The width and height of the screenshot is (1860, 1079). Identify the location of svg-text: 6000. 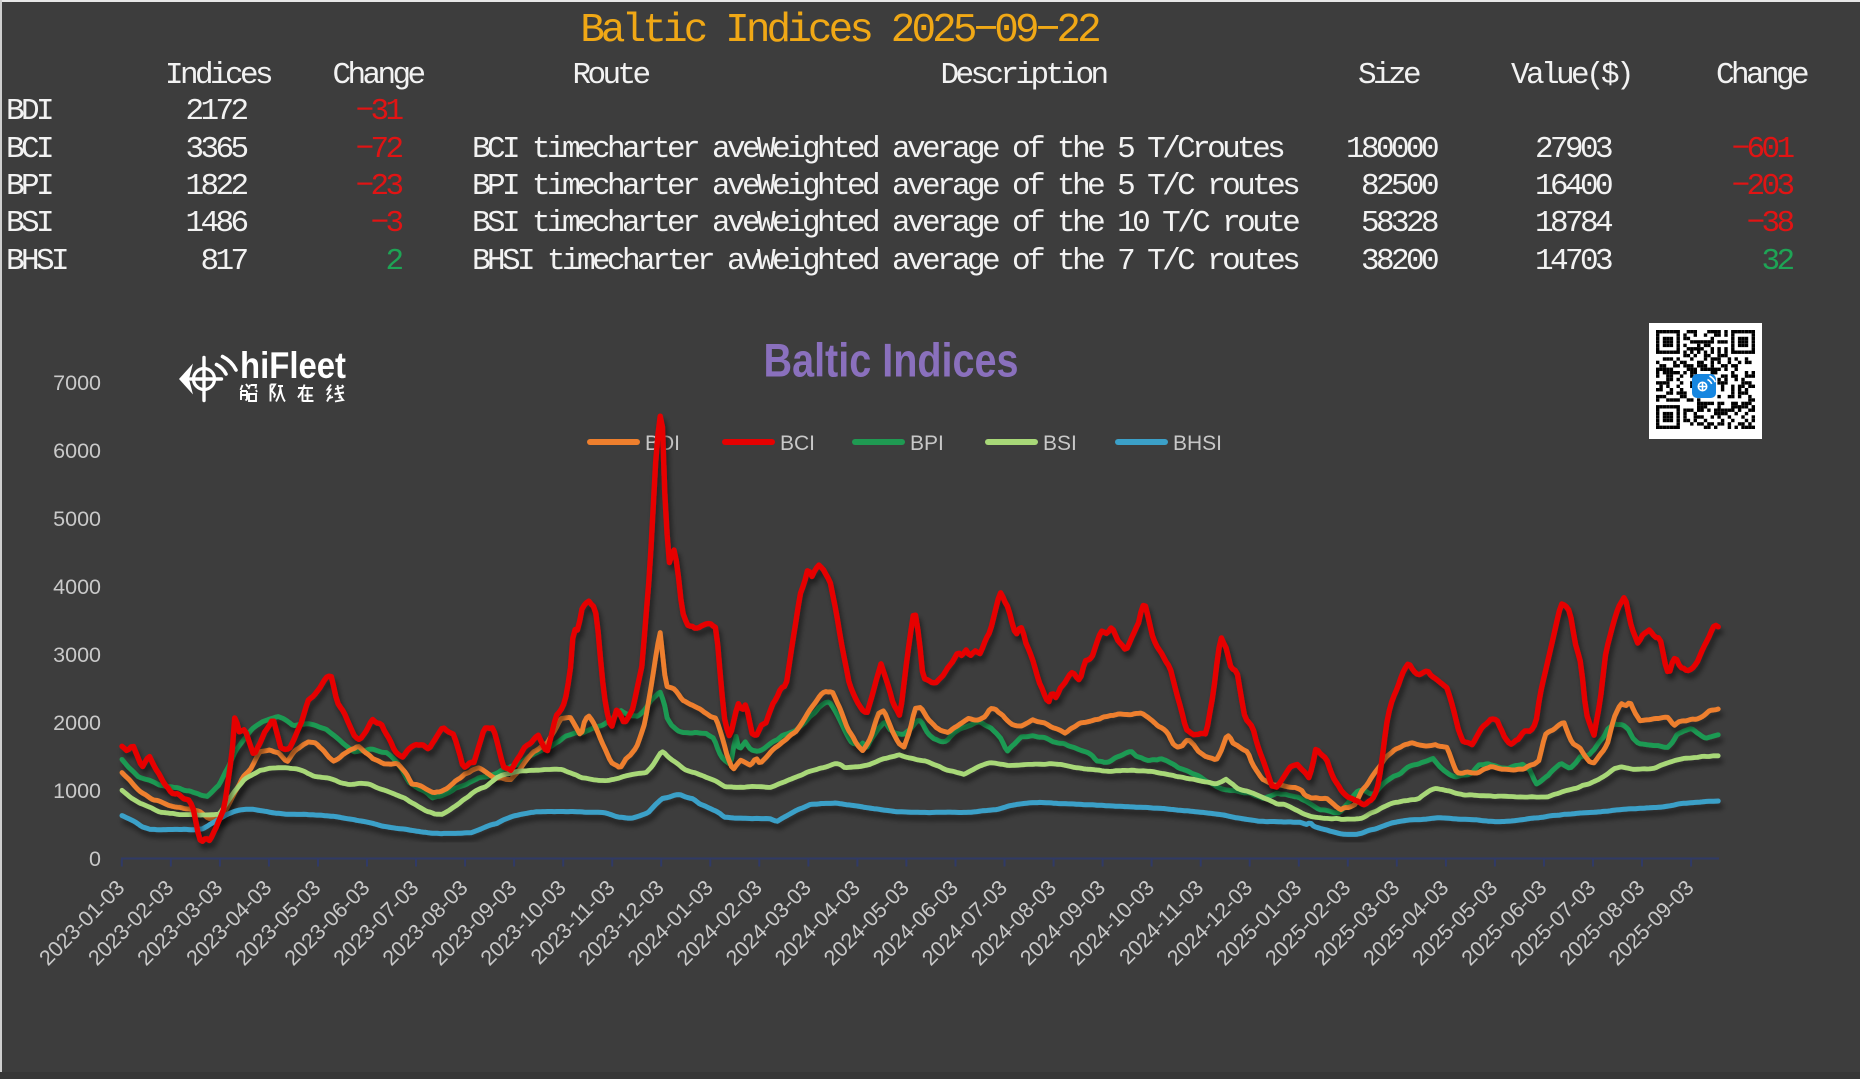
(77, 451).